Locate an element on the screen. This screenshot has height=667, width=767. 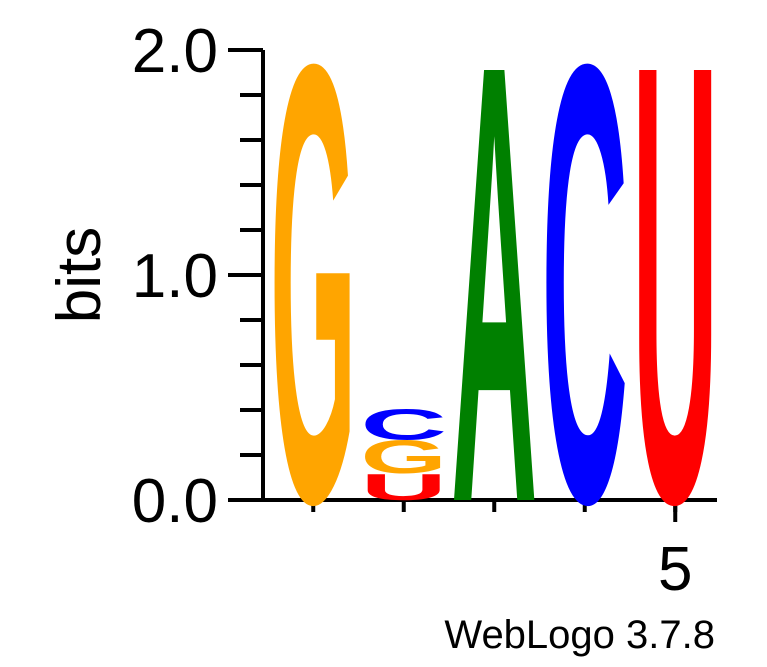
logo-letter-C-pos2: C is located at coordinates (404, 424).